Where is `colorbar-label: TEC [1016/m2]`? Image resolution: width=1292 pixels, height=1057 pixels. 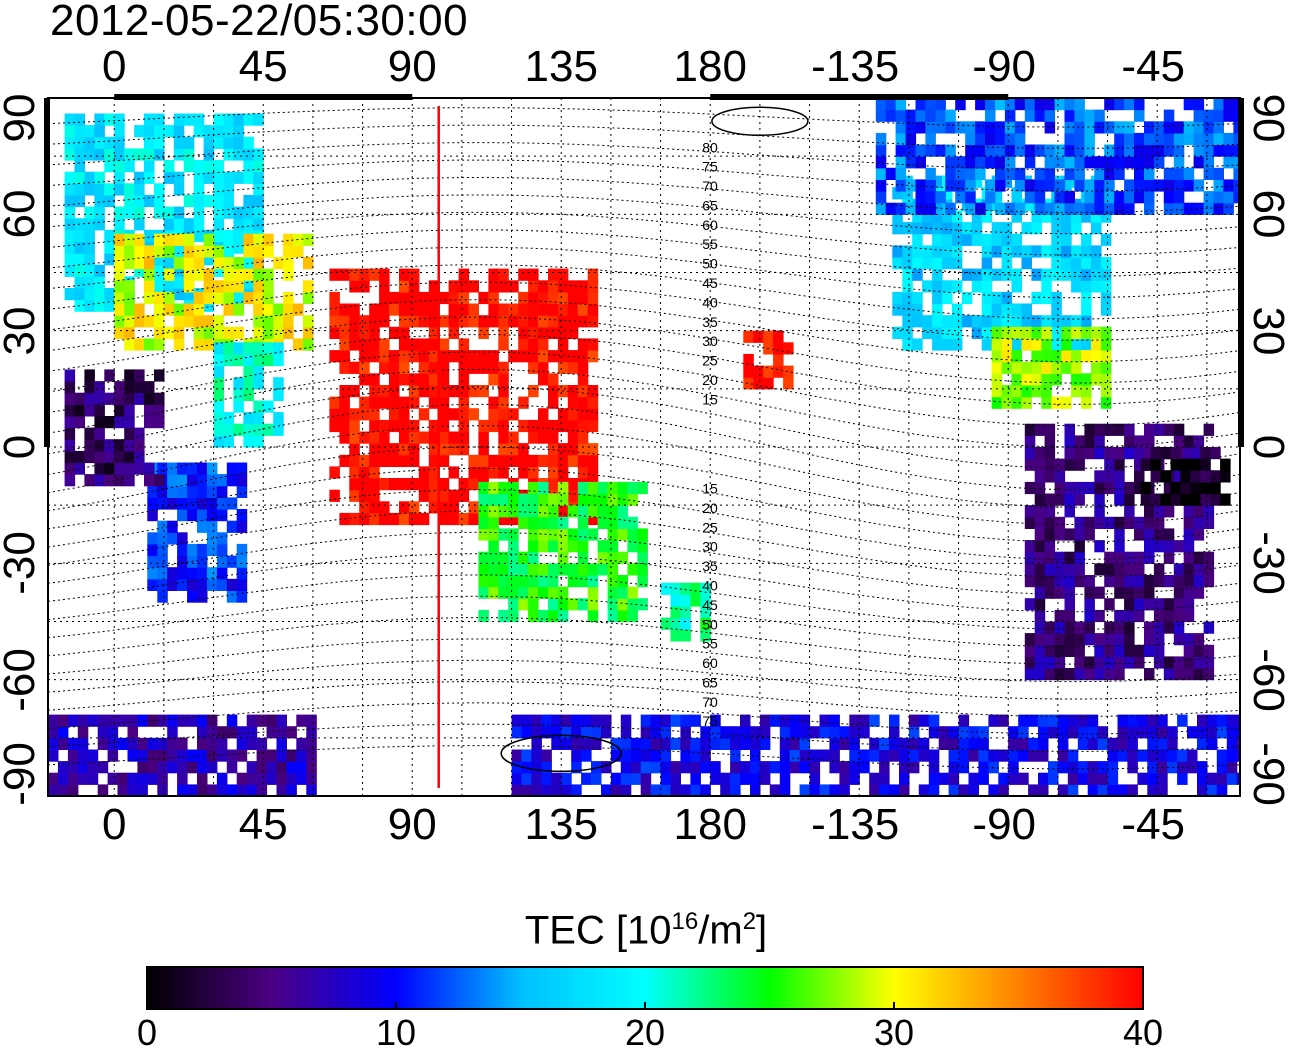
colorbar-label: TEC [1016/m2] is located at coordinates (646, 930).